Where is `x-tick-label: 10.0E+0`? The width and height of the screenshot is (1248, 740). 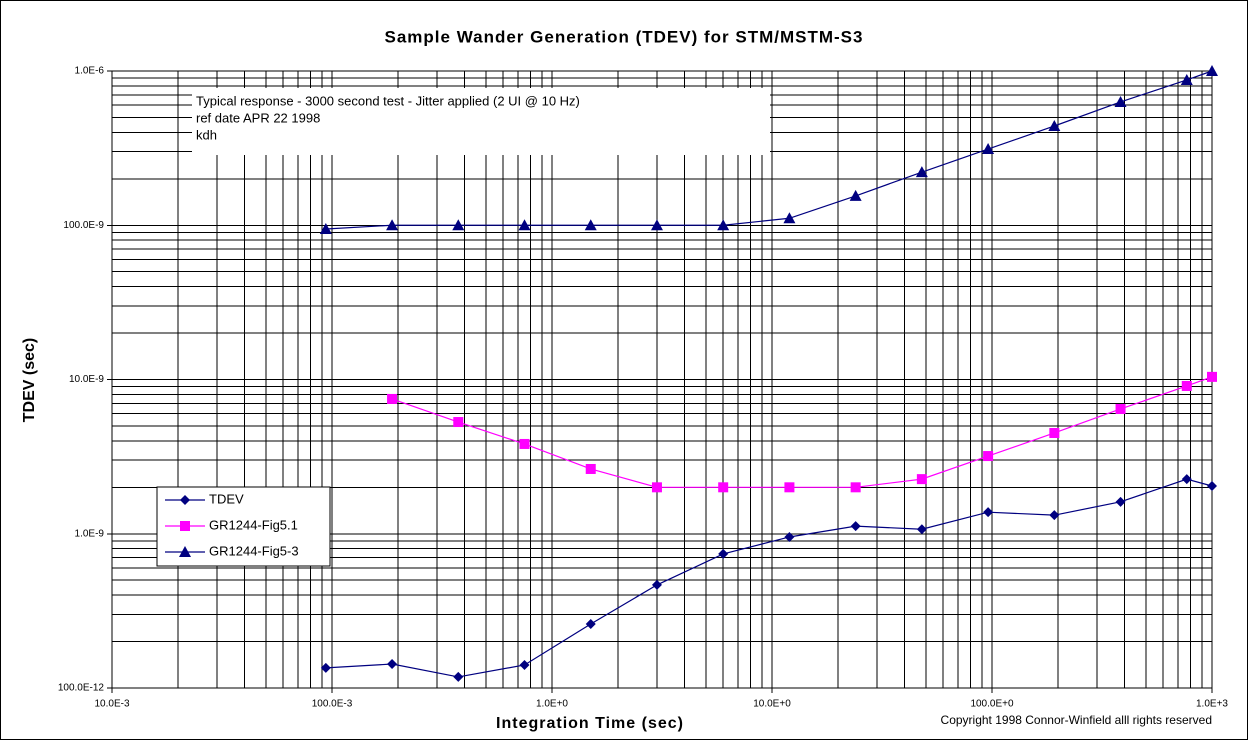 x-tick-label: 10.0E+0 is located at coordinates (772, 704).